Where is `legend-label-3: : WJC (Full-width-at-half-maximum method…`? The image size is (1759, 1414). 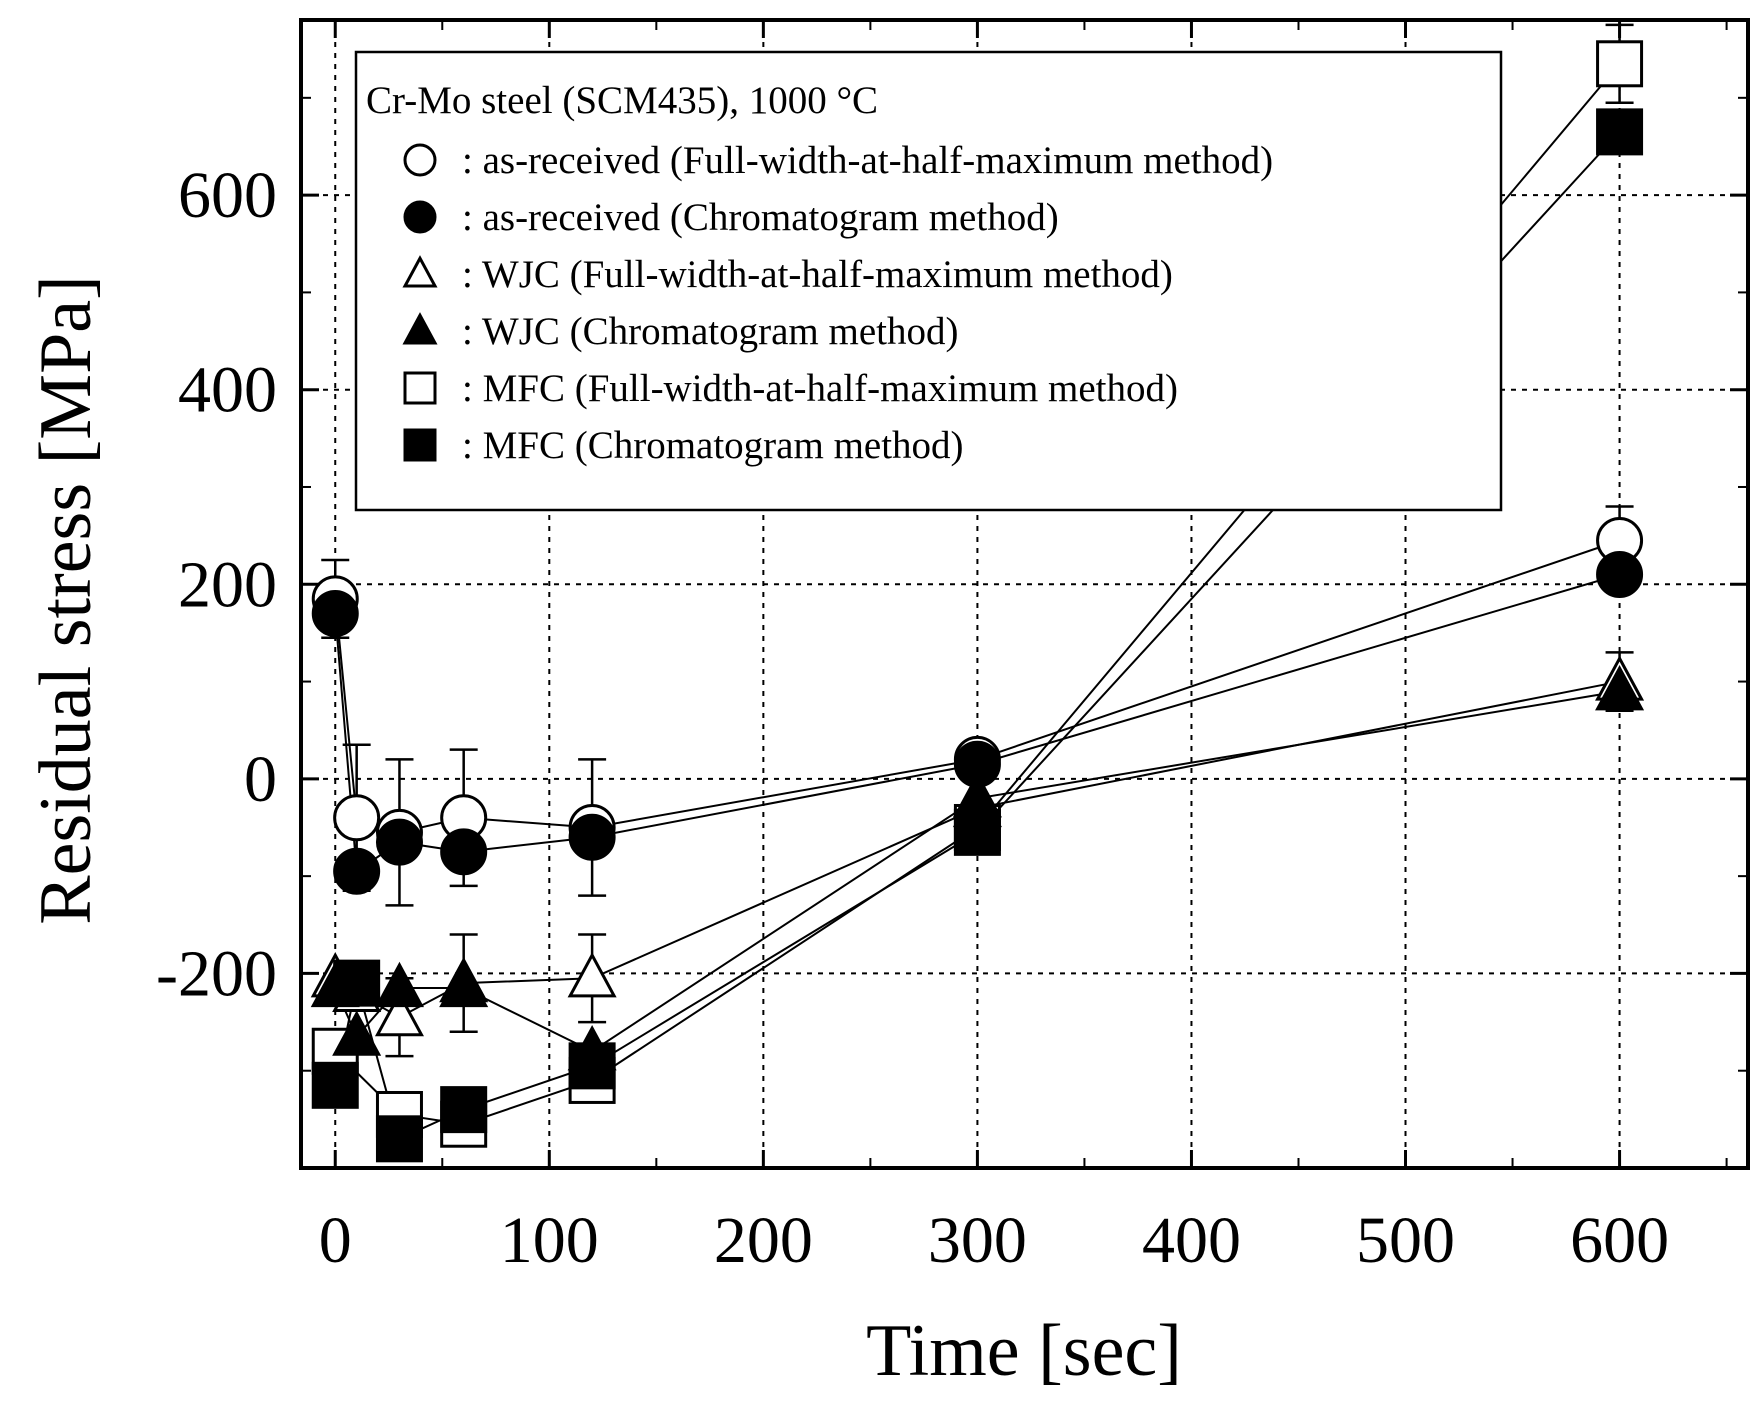 legend-label-3: : WJC (Full-width-at-half-maximum method… is located at coordinates (817, 274).